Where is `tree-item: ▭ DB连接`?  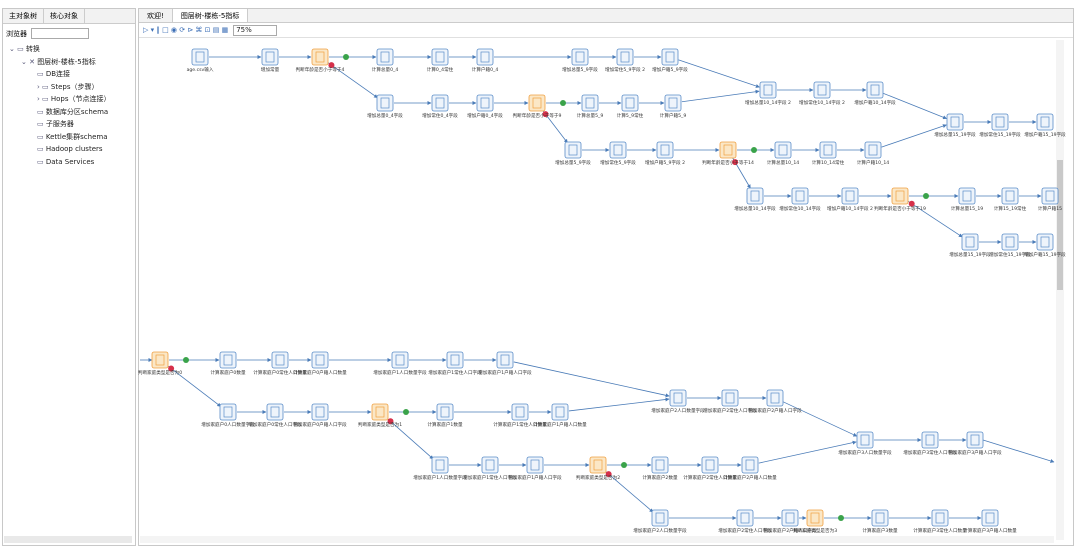 tree-item: ▭ DB连接 is located at coordinates (54, 74).